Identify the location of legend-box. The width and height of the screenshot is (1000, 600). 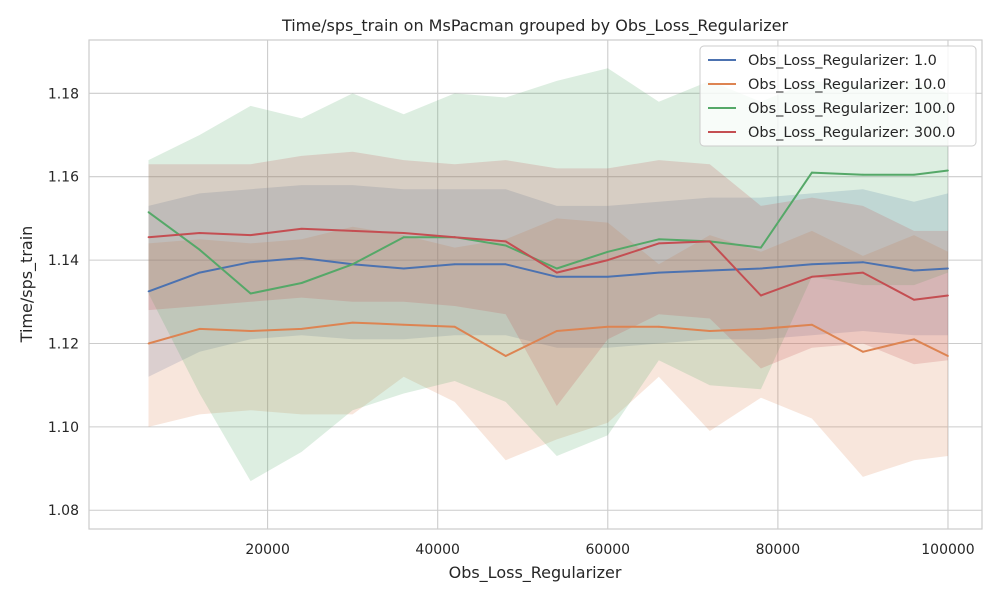
(838, 96).